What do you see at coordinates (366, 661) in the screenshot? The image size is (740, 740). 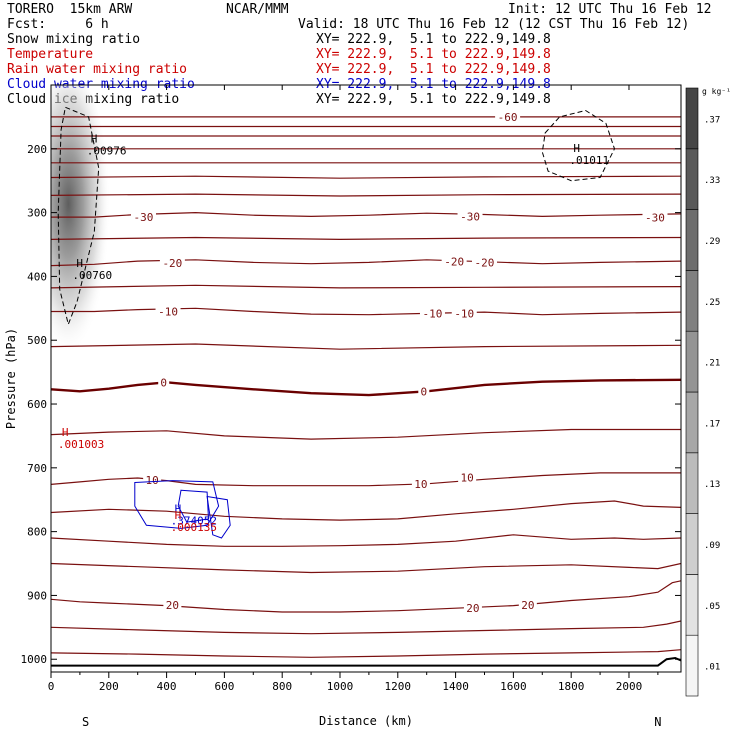 I see `terrain-line` at bounding box center [366, 661].